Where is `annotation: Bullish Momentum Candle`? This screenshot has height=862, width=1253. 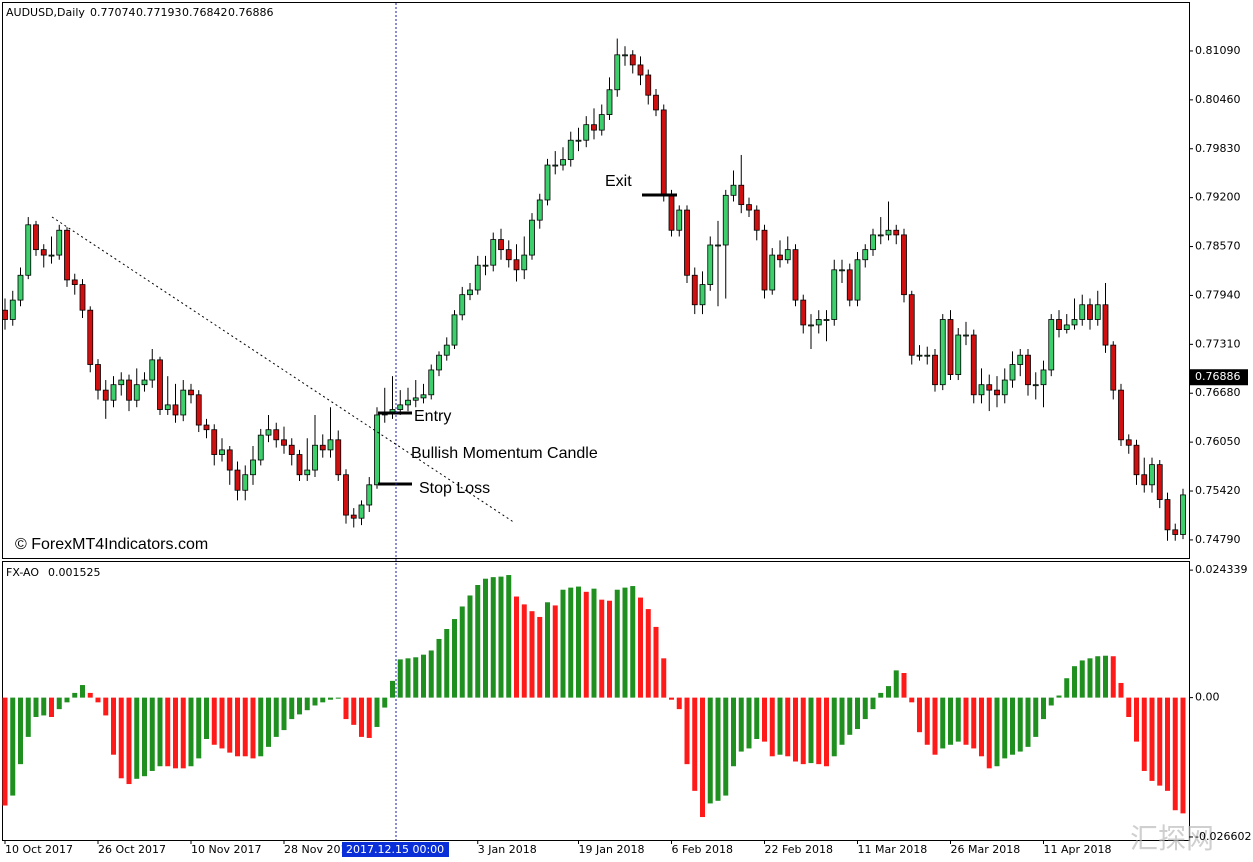
annotation: Bullish Momentum Candle is located at coordinates (504, 453).